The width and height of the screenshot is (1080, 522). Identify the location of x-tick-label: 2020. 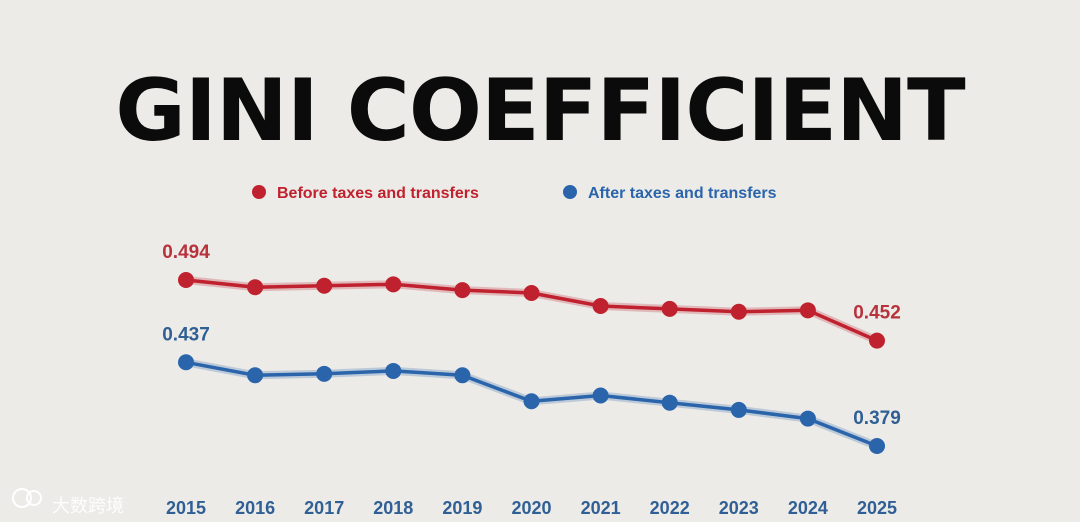
(531, 508).